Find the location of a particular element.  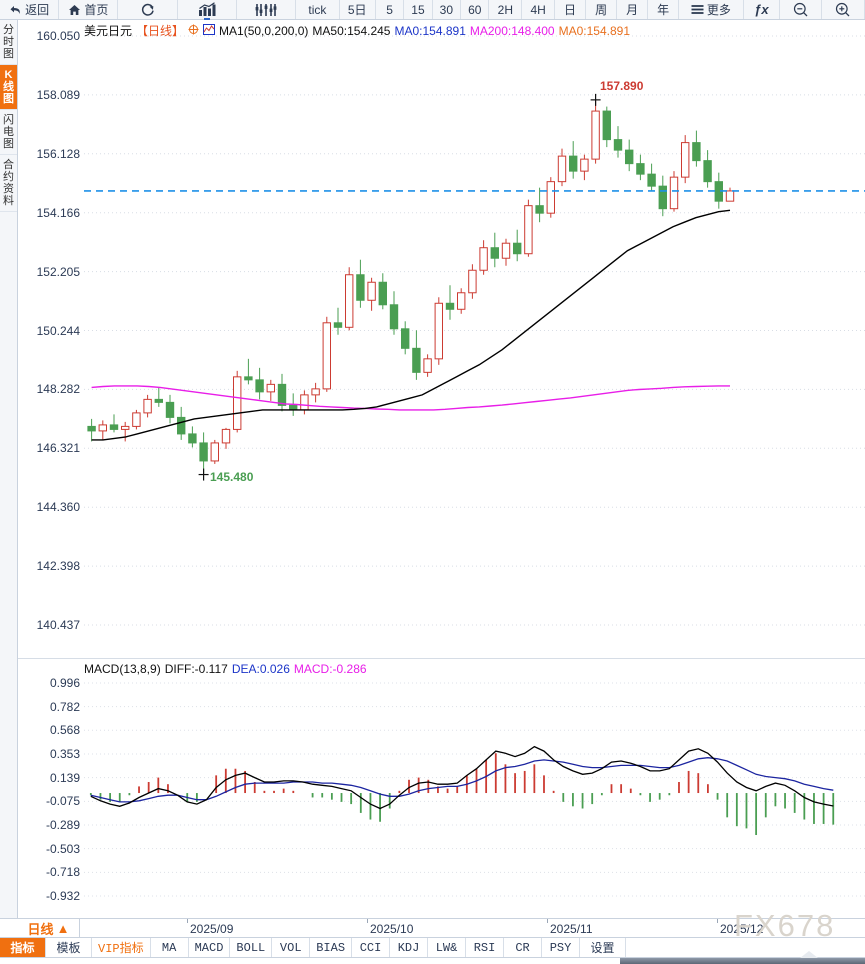

period-2h-button: 2H is located at coordinates (506, 9).